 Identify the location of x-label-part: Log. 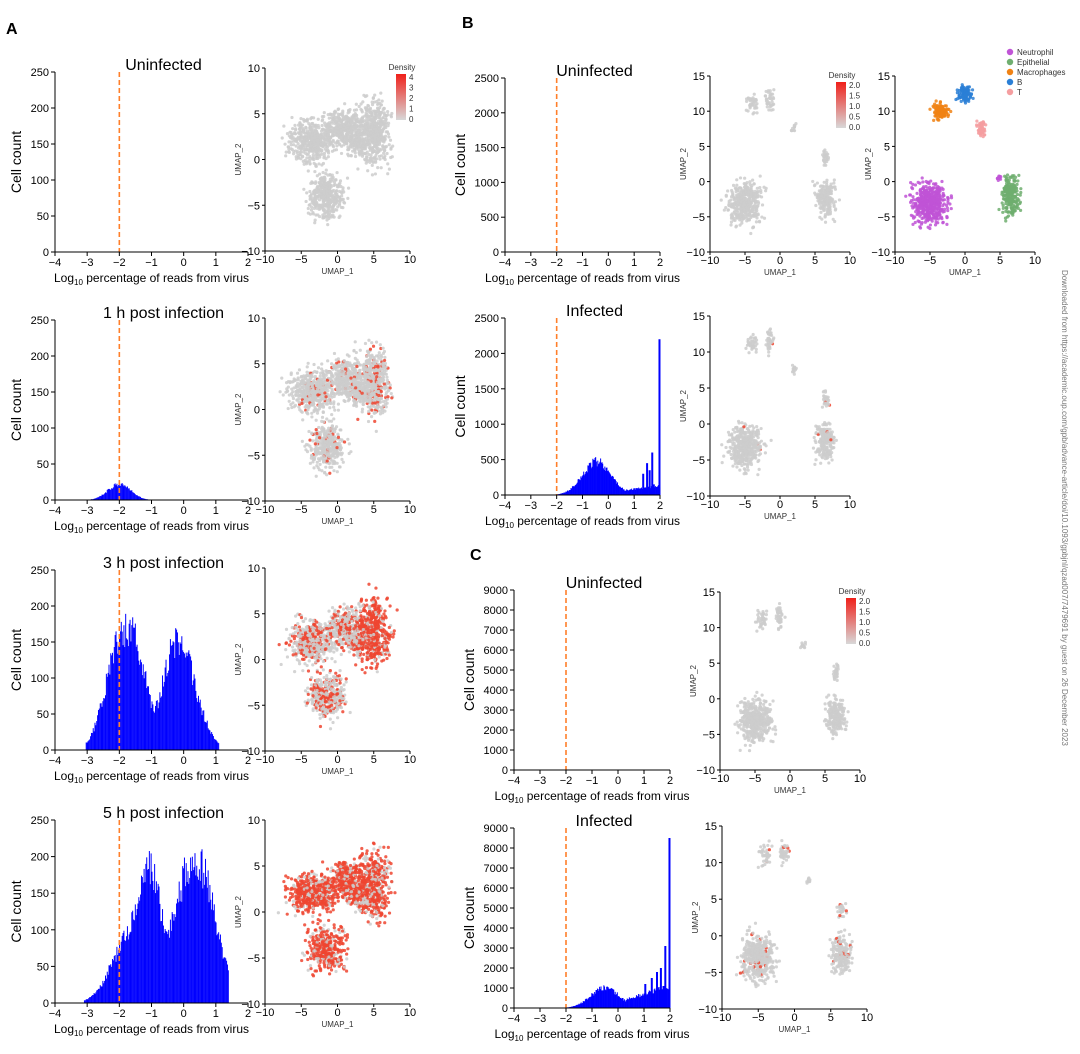
(64, 526).